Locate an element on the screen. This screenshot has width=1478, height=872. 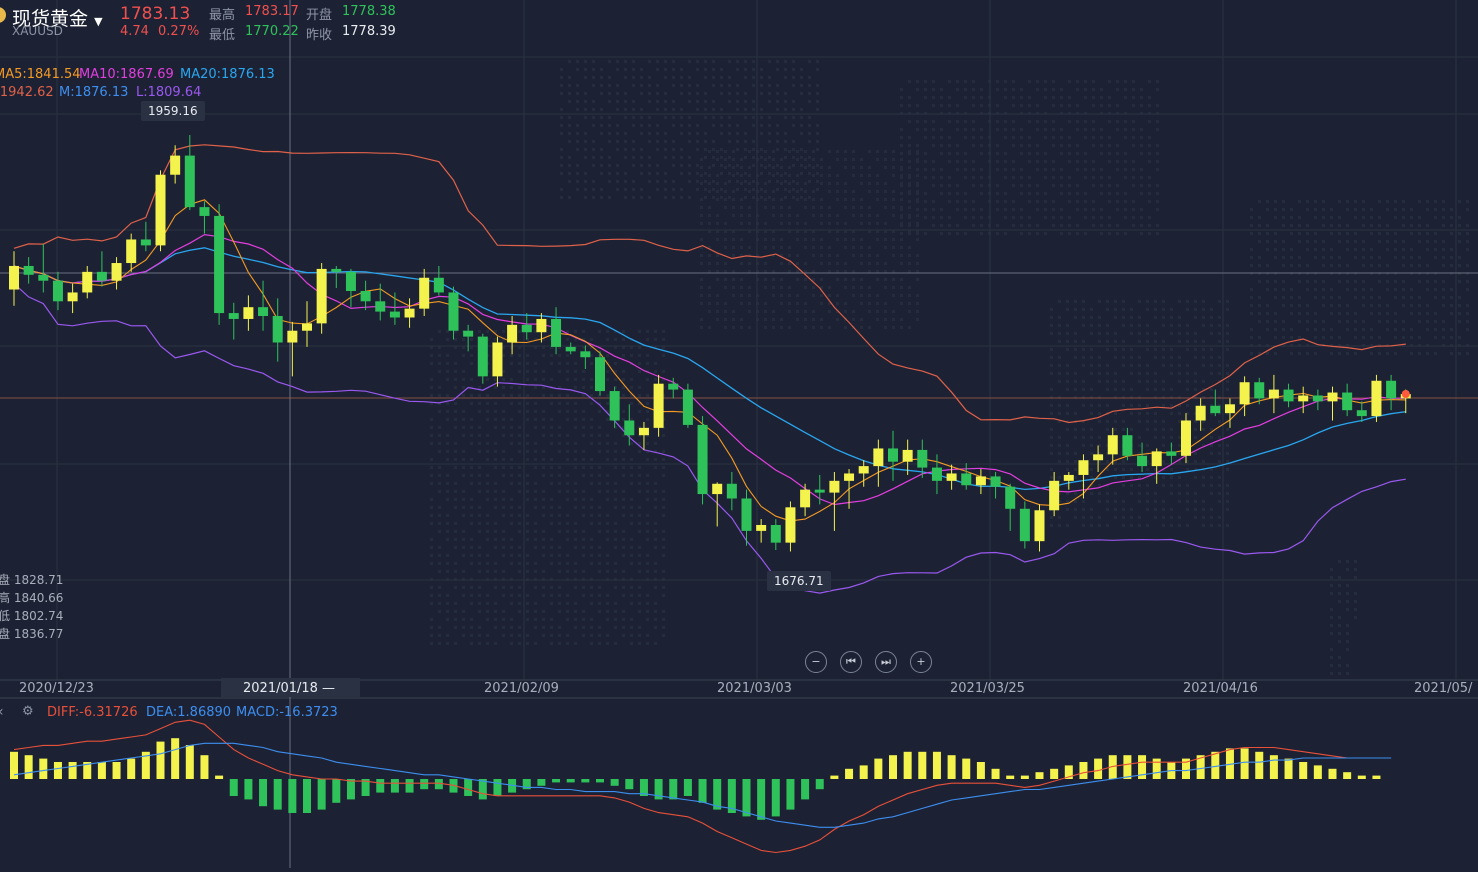
settings-icon: ⚙ is located at coordinates (28, 711).